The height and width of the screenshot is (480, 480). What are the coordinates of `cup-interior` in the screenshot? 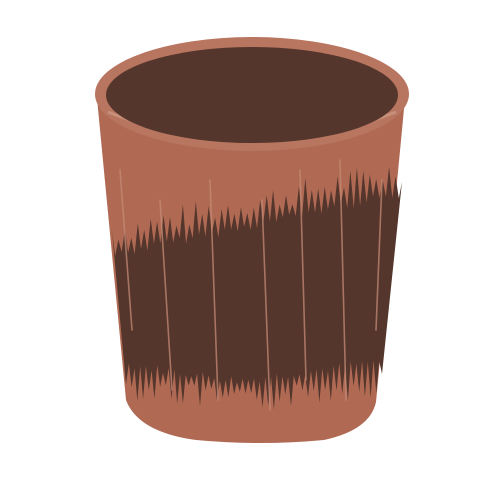 It's located at (252, 95).